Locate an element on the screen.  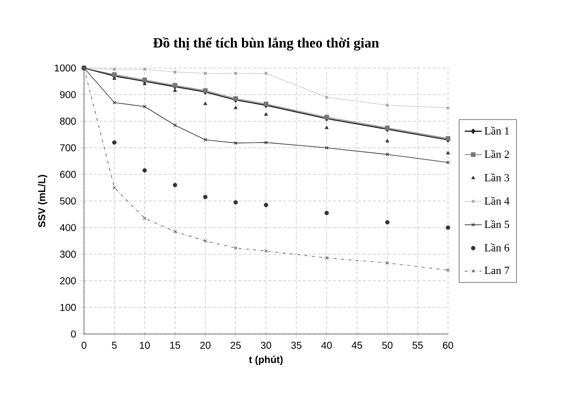
x-tick-label: 55 is located at coordinates (417, 345).